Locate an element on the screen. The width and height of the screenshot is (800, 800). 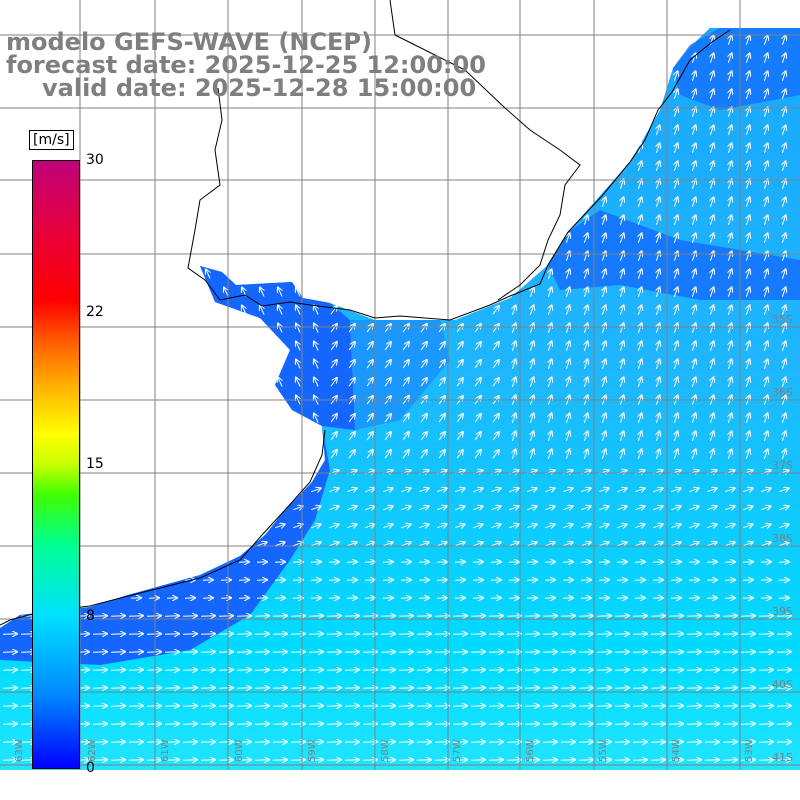
model-title: modelo GEFS-WAVE (NCEP) is located at coordinates (189, 42).